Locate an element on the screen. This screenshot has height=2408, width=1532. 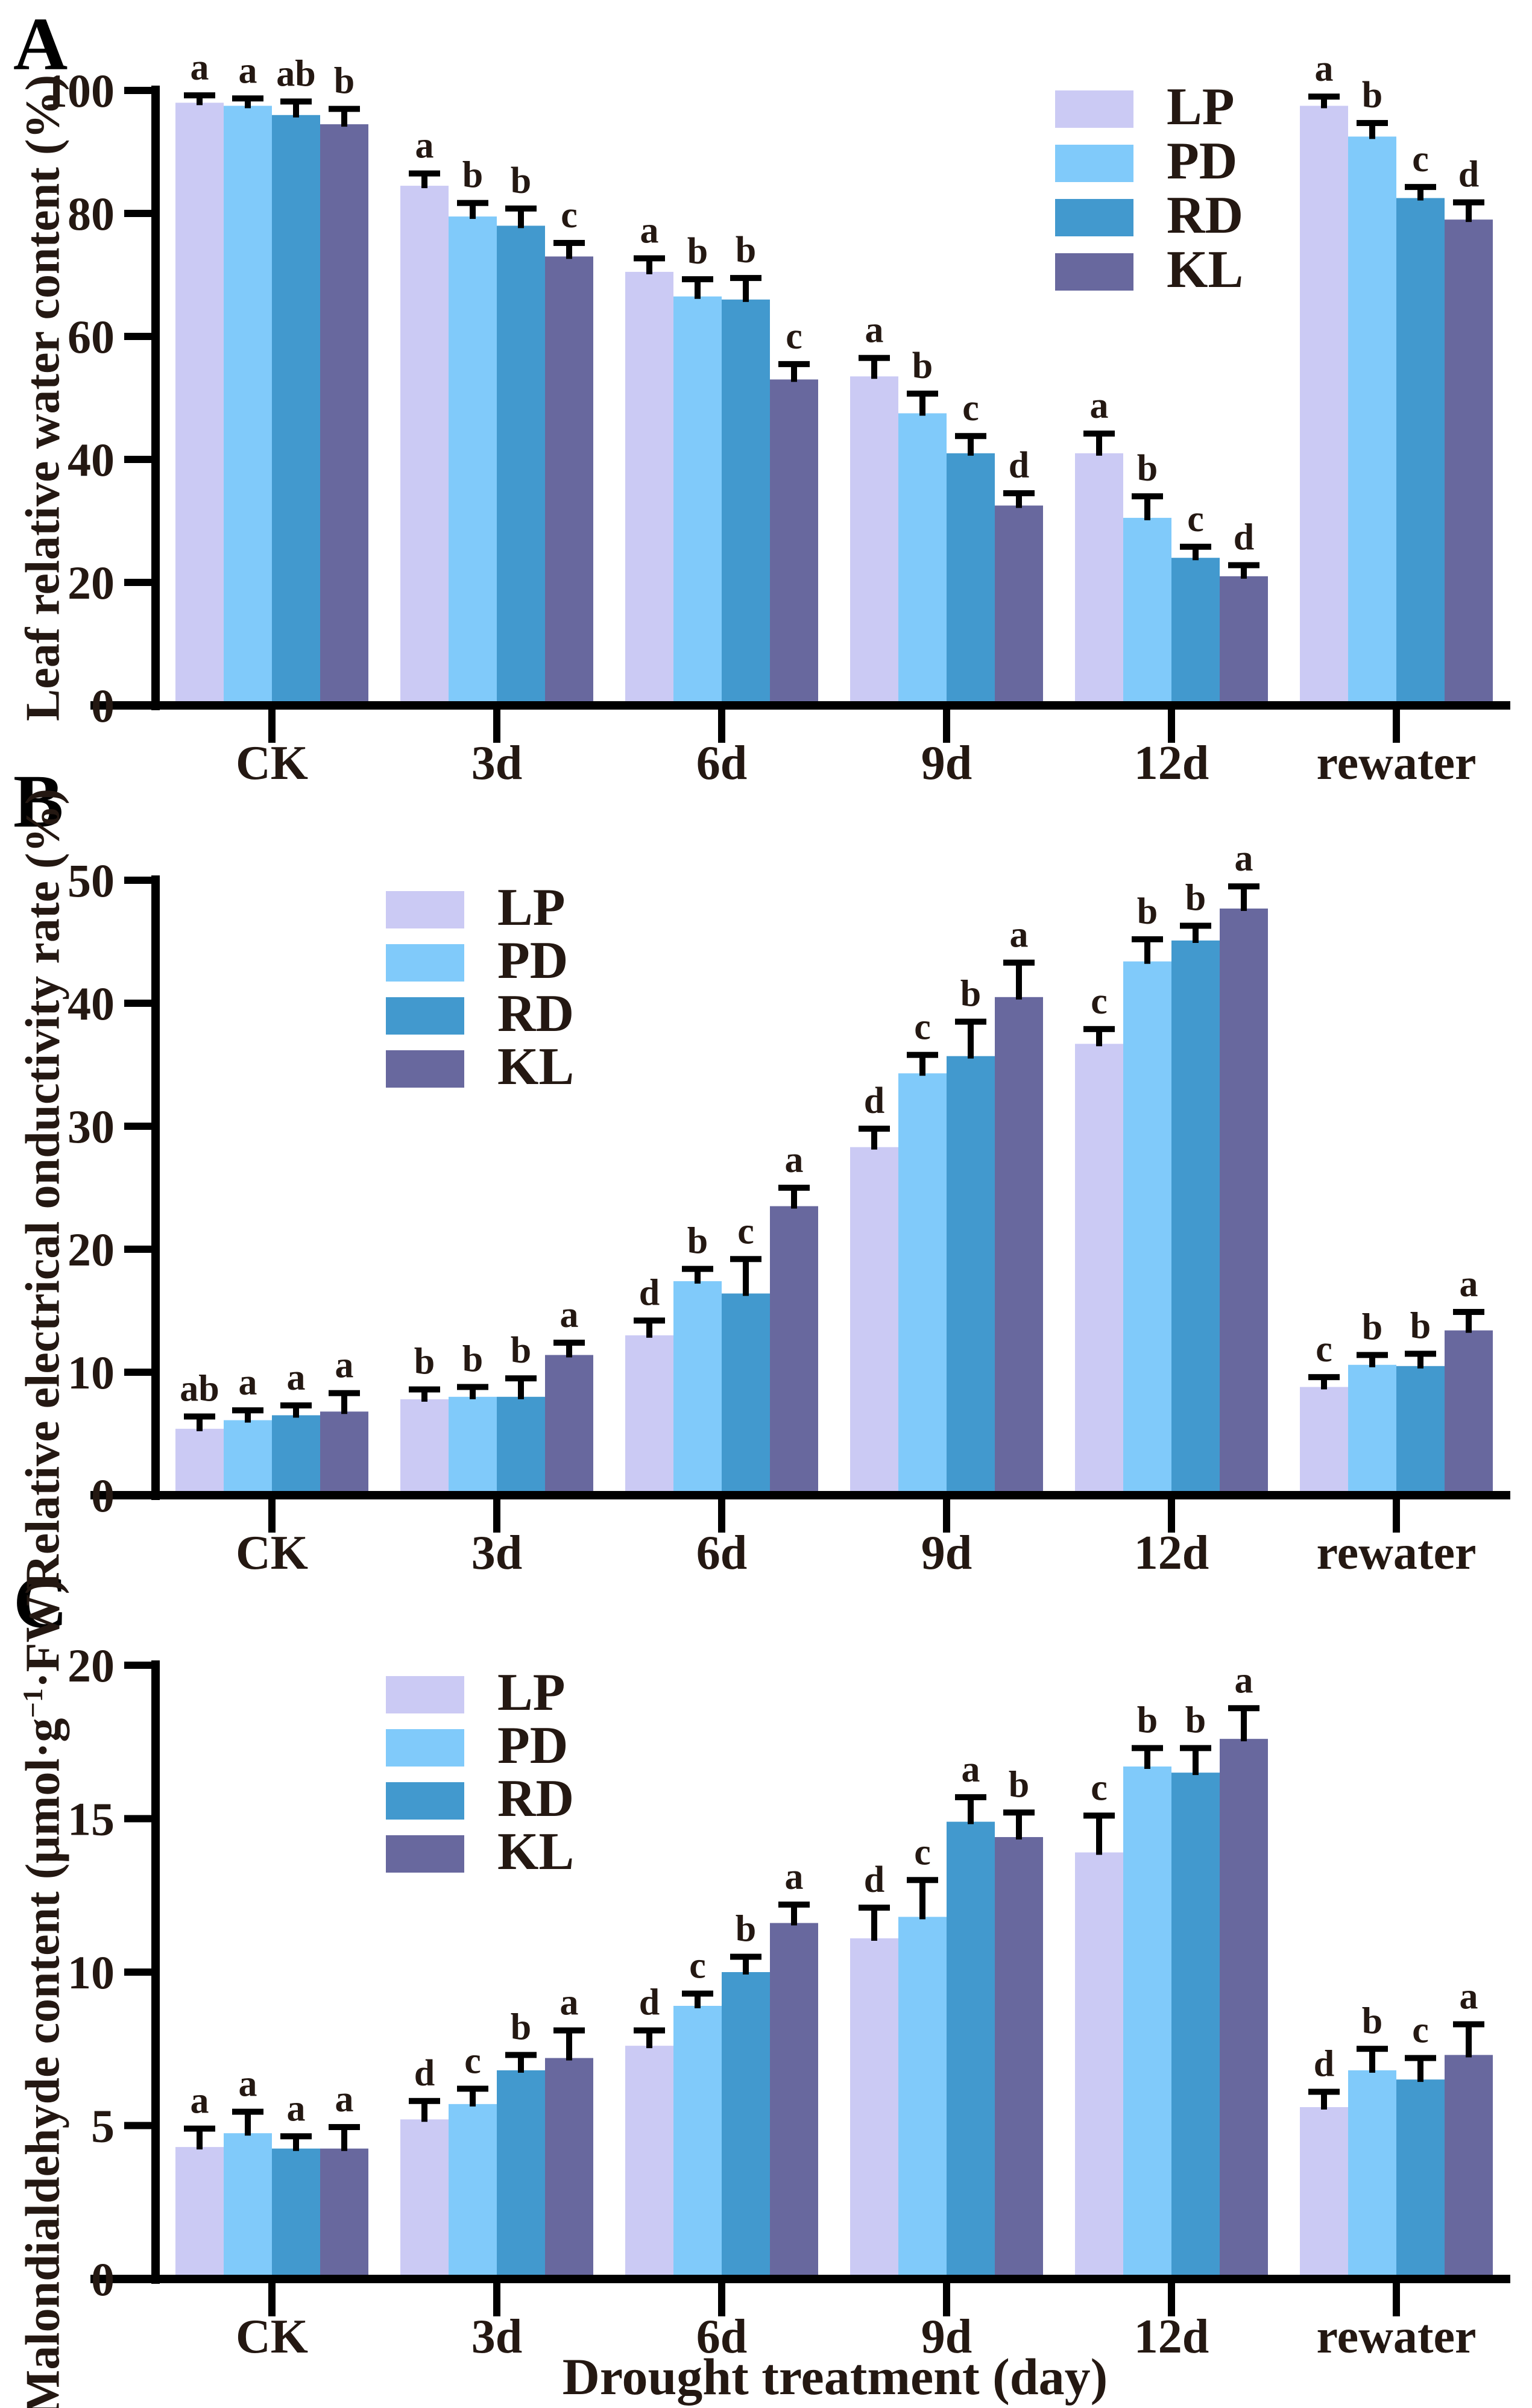
bar-b-9d-LP is located at coordinates (874, 1321).